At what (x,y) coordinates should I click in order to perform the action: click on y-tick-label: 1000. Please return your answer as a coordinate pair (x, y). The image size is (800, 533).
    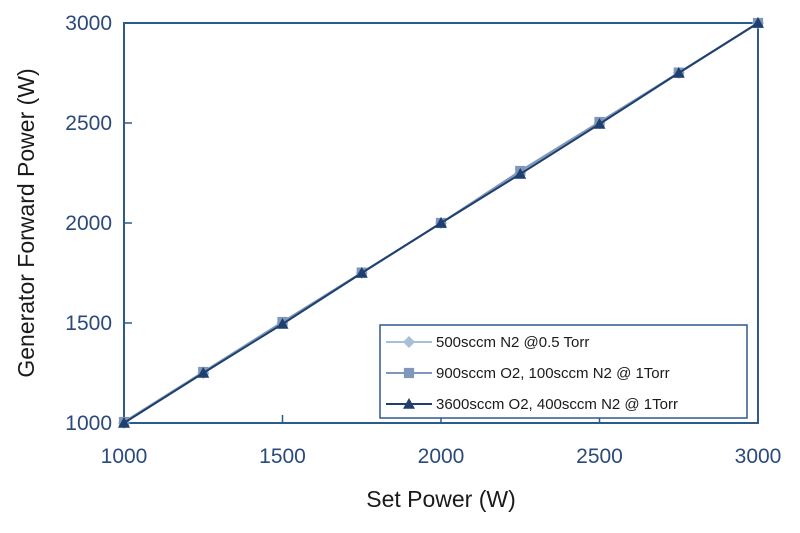
    Looking at the image, I should click on (88, 423).